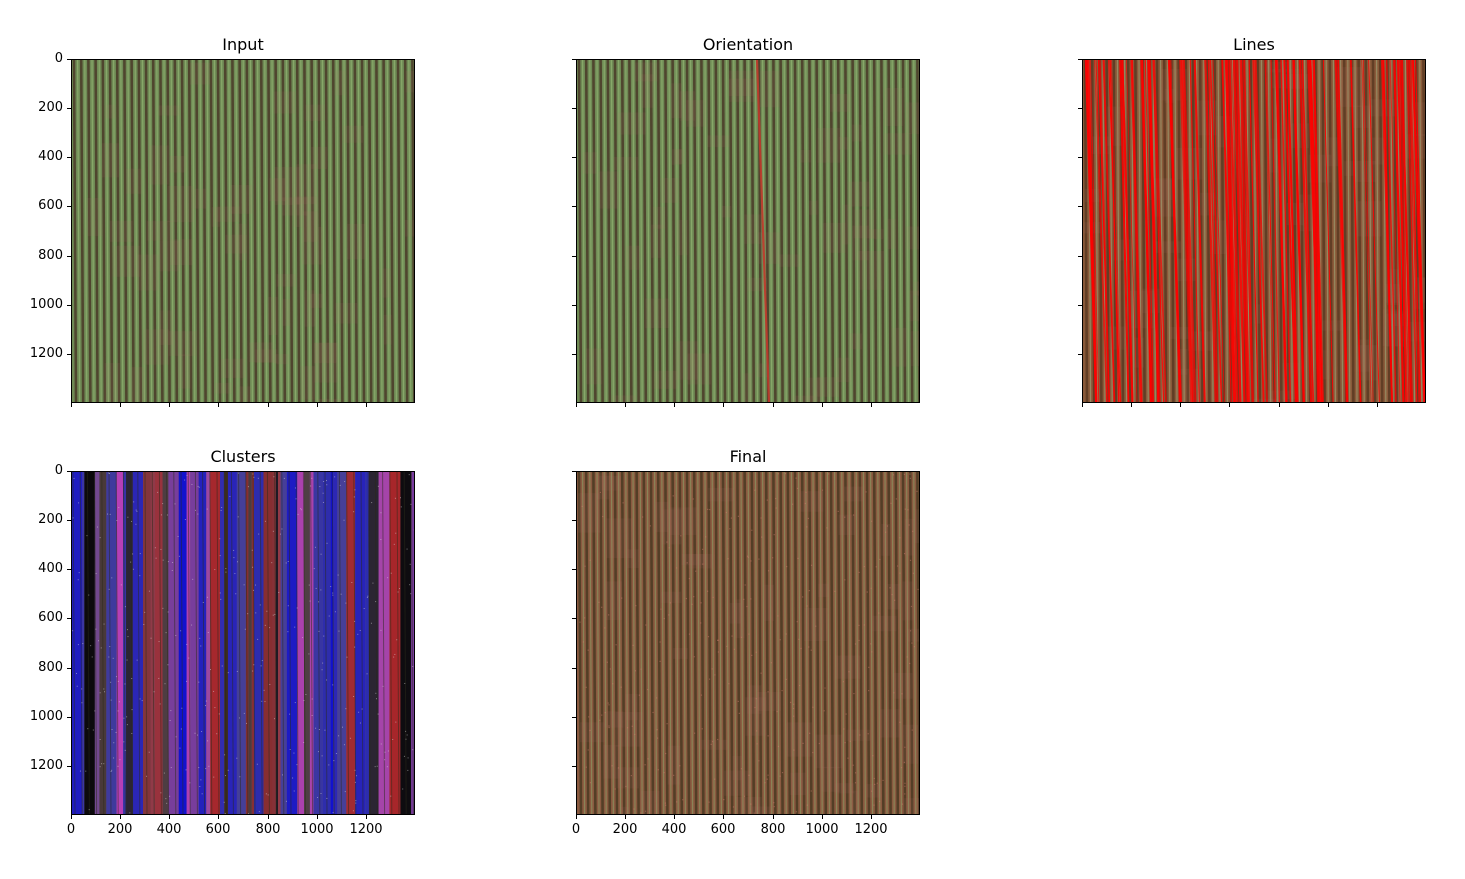 The height and width of the screenshot is (879, 1465). Describe the element at coordinates (120, 829) in the screenshot. I see `xtick-label-clusters-200: 200` at that location.